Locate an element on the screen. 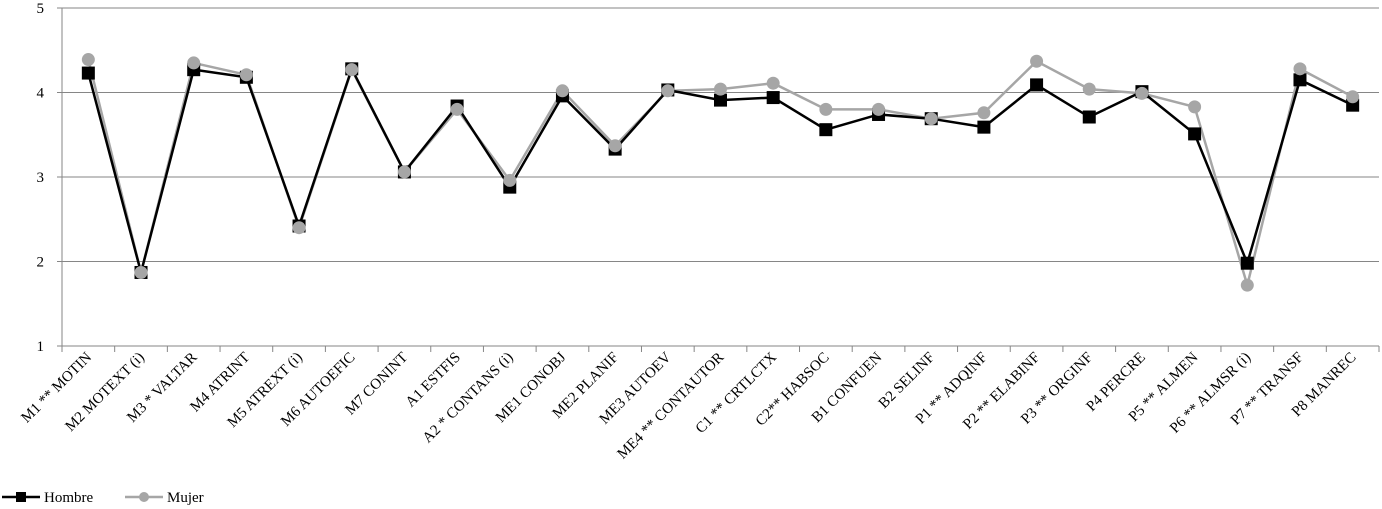 The image size is (1382, 509). y-tick-label: 4 is located at coordinates (41, 94).